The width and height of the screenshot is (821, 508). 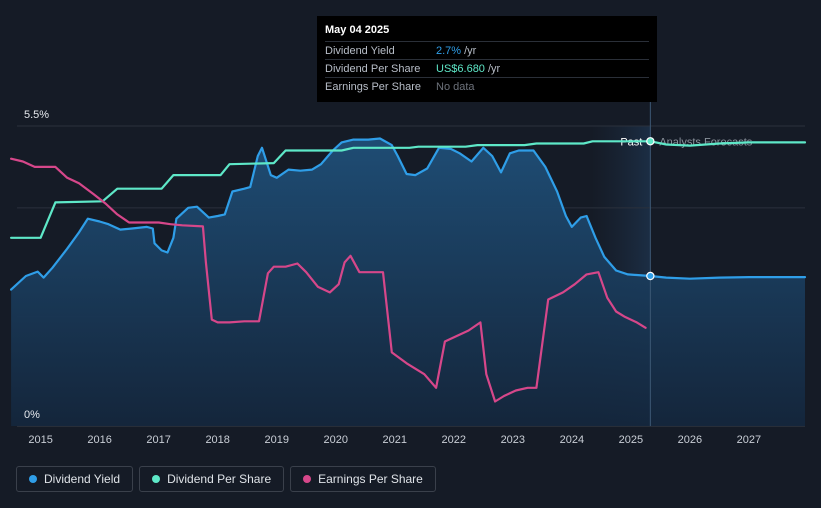 What do you see at coordinates (219, 479) in the screenshot?
I see `legend-label: Dividend Per Share` at bounding box center [219, 479].